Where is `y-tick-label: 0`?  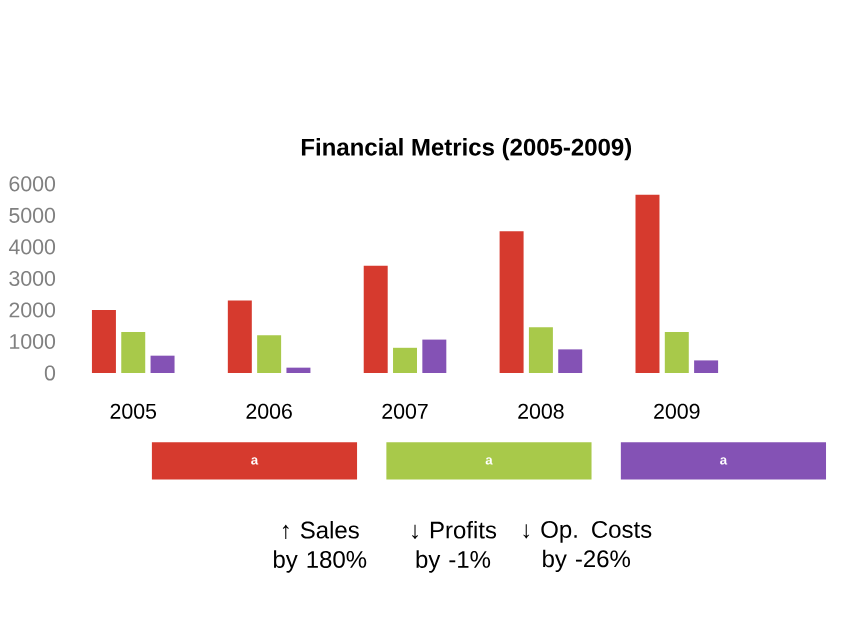 y-tick-label: 0 is located at coordinates (50, 373).